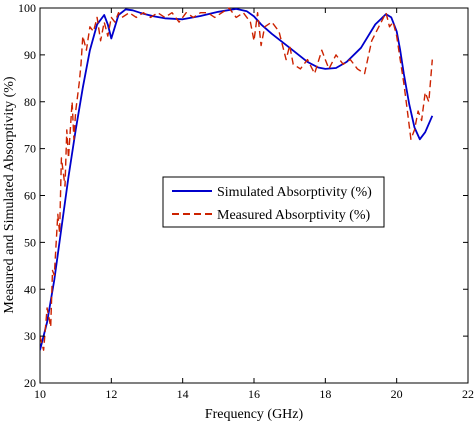 The image size is (474, 425). What do you see at coordinates (397, 394) in the screenshot?
I see `x-tick-label: 20` at bounding box center [397, 394].